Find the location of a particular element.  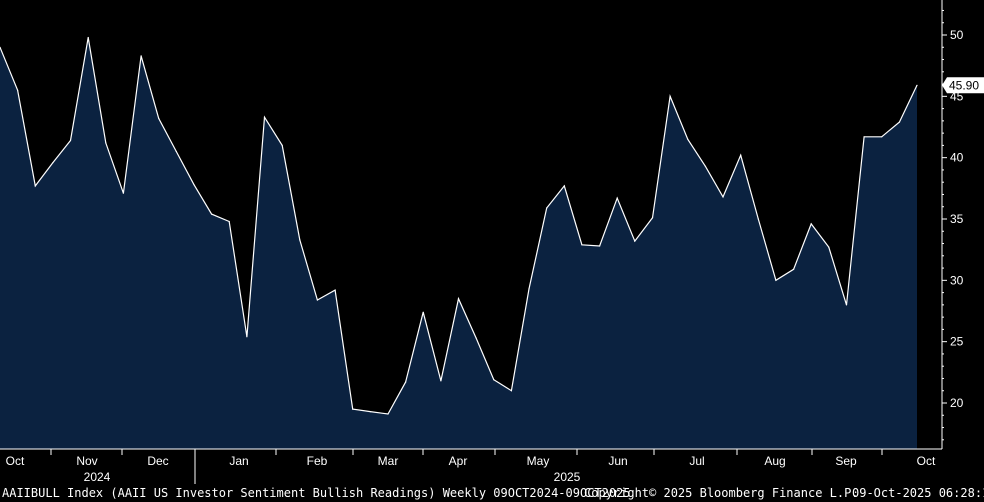

x-year-label: 2025 is located at coordinates (567, 477).